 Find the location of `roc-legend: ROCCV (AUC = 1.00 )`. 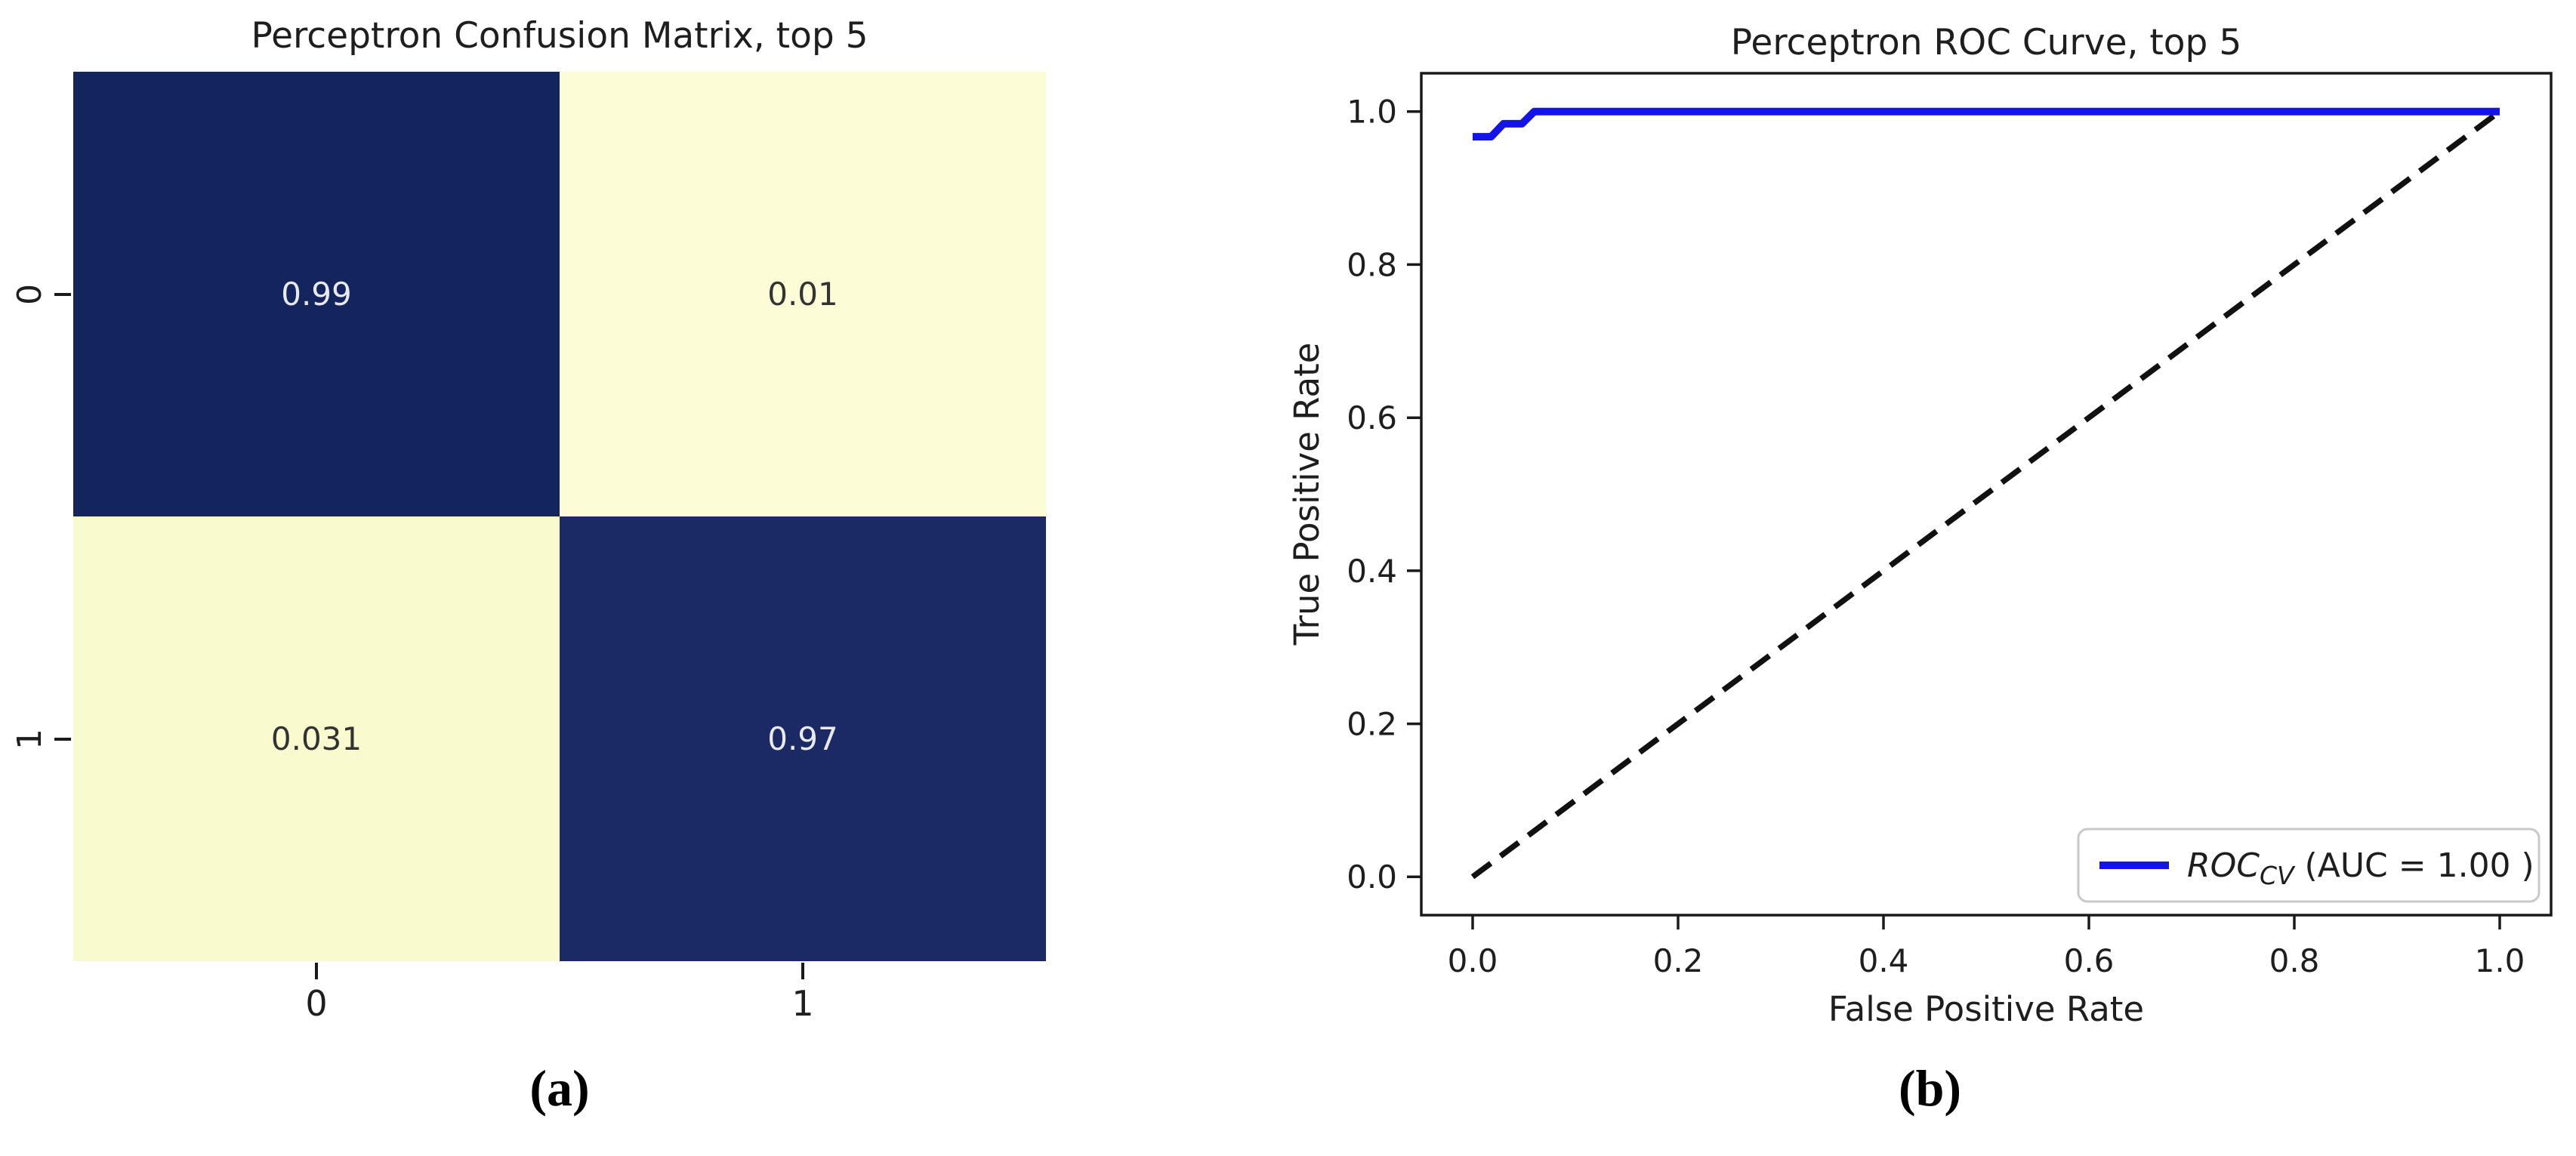

roc-legend: ROCCV (AUC = 1.00 ) is located at coordinates (2309, 865).